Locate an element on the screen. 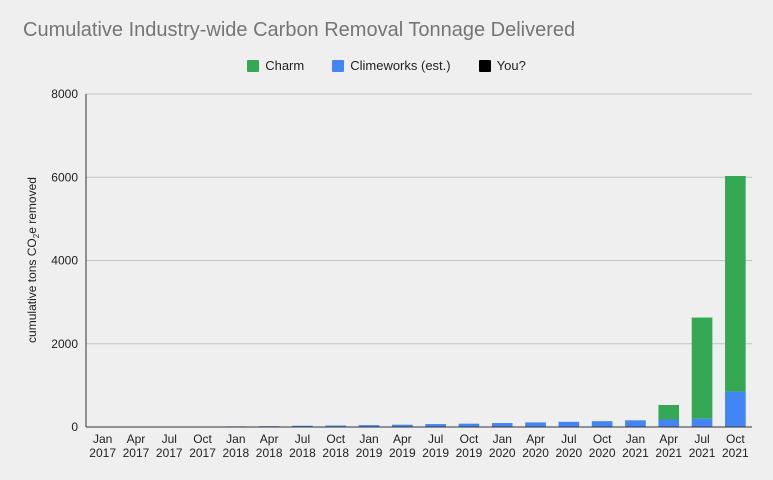 The width and height of the screenshot is (773, 480). y-tick-label: 8000 is located at coordinates (64, 94).